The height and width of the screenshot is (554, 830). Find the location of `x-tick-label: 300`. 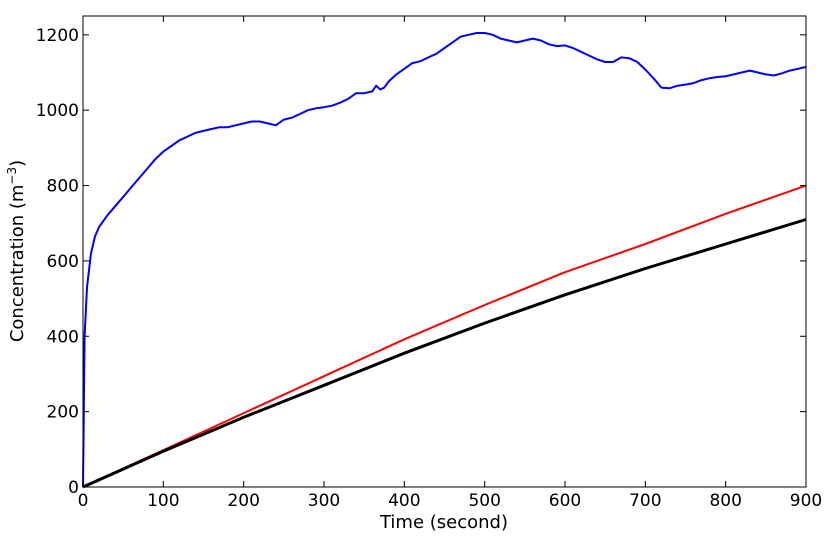

x-tick-label: 300 is located at coordinates (324, 501).